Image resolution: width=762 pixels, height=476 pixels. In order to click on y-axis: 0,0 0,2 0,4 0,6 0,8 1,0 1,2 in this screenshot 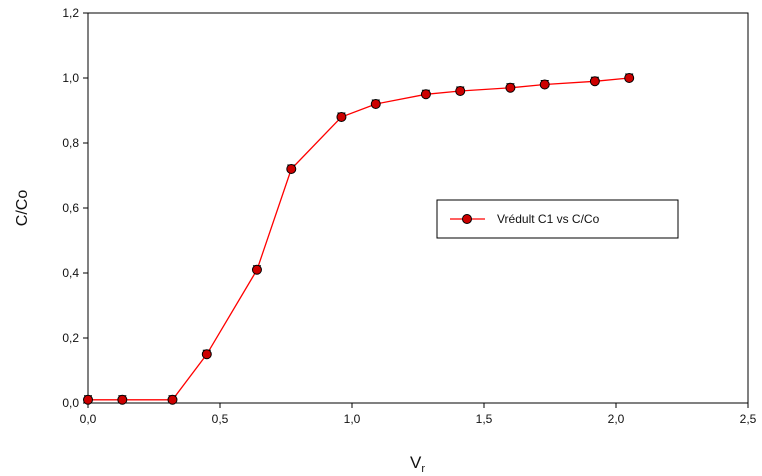, I will do `click(75, 208)`.